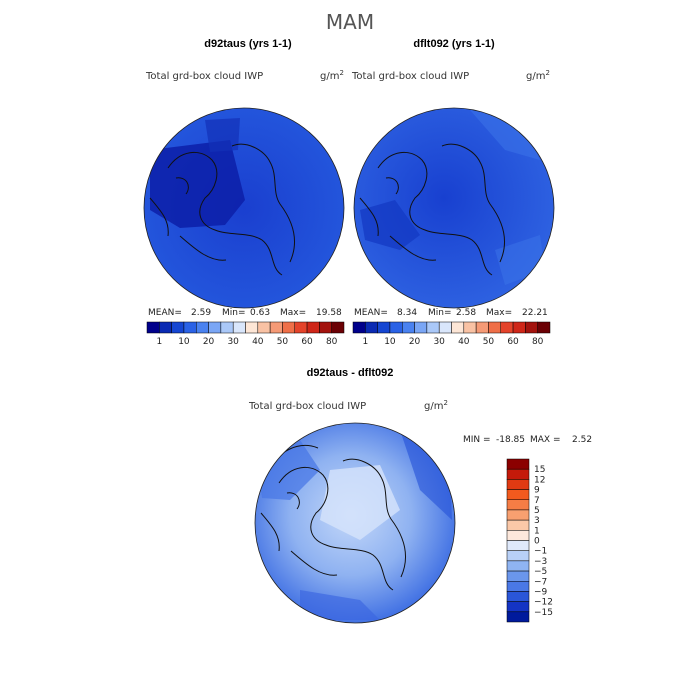 This screenshot has width=700, height=700. I want to click on panel-b-colorbar-tick-label: 40, so click(464, 342).